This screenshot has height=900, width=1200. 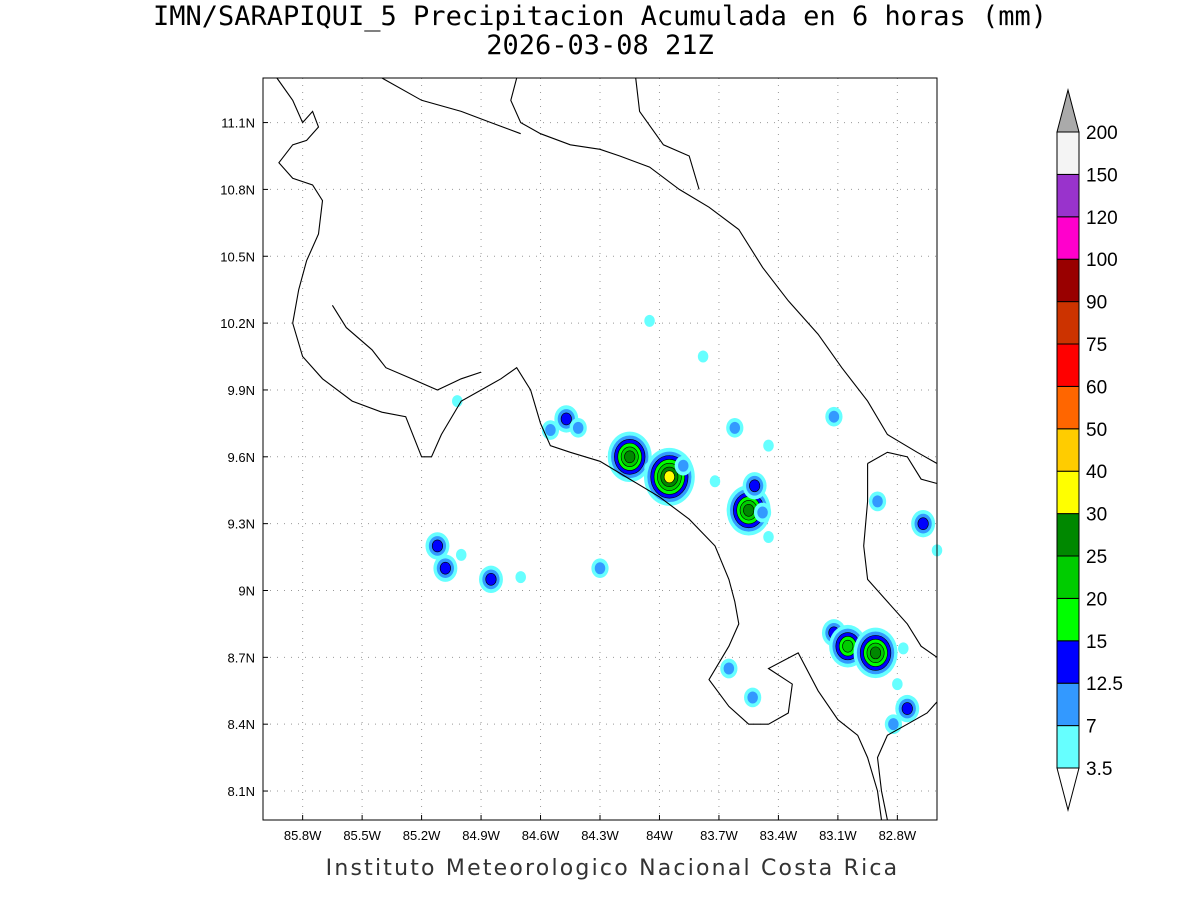 I want to click on lon-tick-label: 84.9W, so click(x=481, y=835).